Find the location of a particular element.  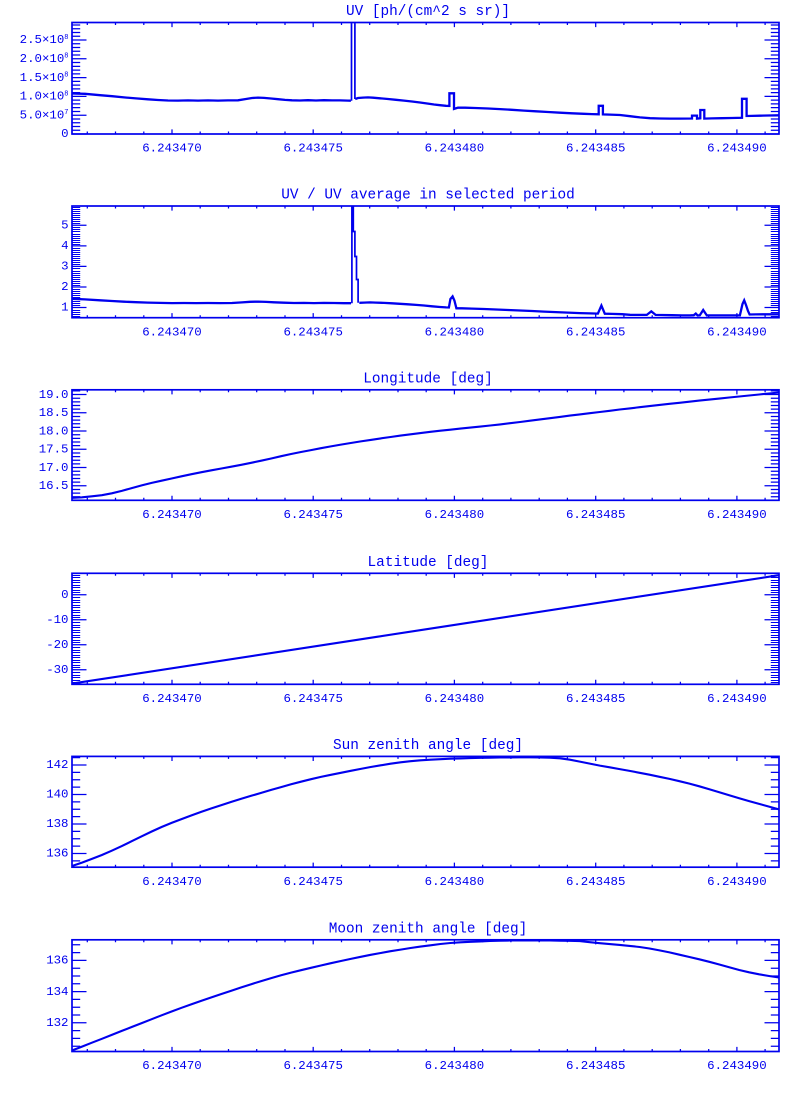

svg-text: 4 is located at coordinates (64, 246).